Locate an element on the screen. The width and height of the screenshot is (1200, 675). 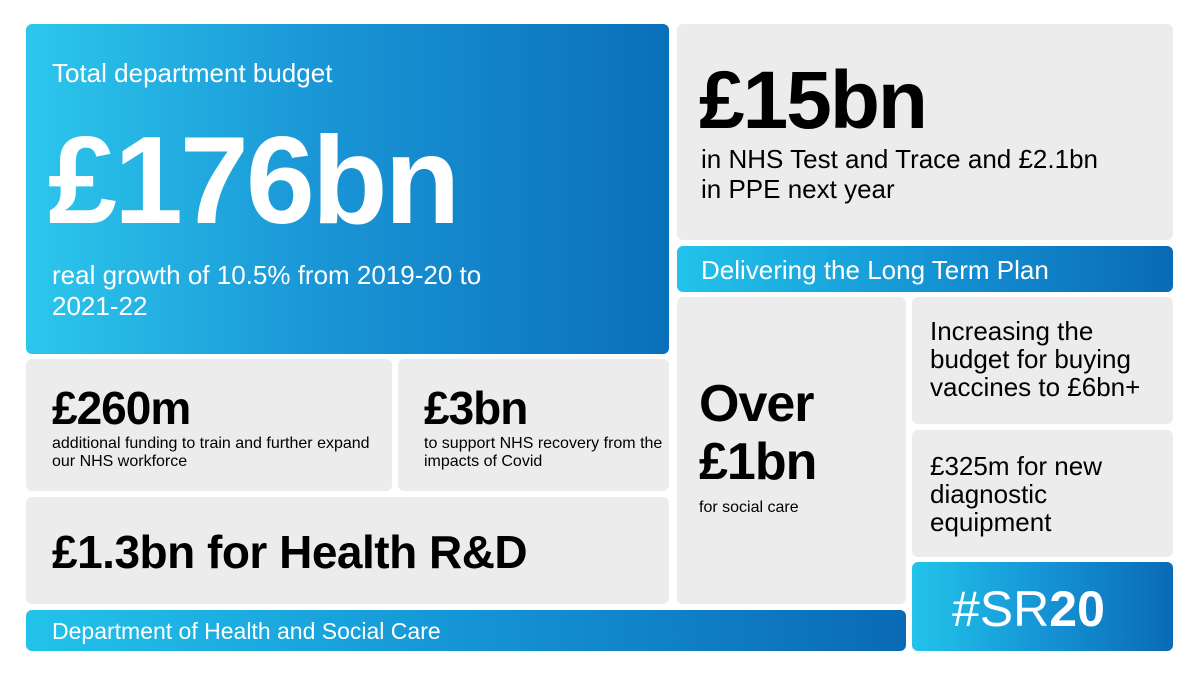
research-headline: £1.3bn for Health R&D is located at coordinates (290, 552).